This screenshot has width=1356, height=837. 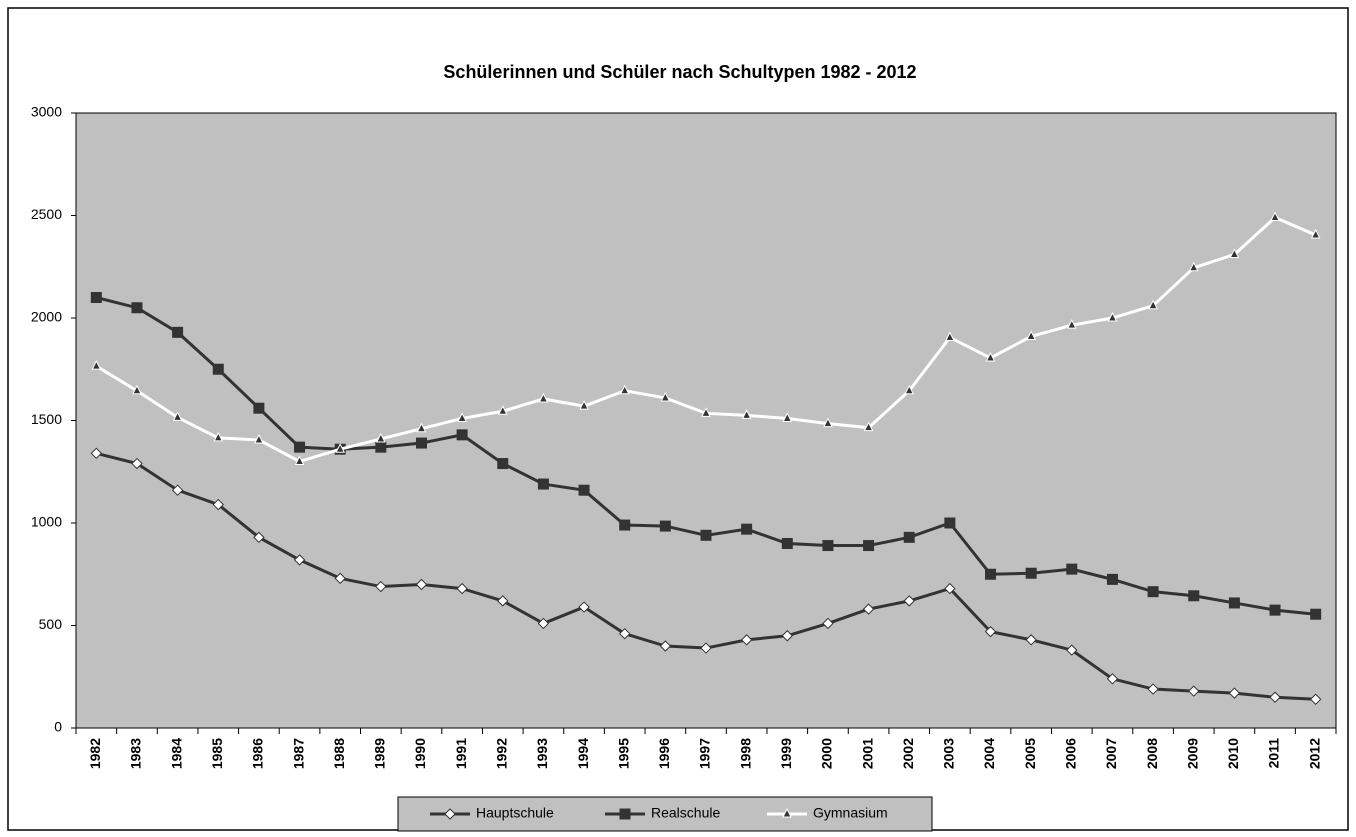 I want to click on x-tick-label: 1999, so click(x=786, y=753).